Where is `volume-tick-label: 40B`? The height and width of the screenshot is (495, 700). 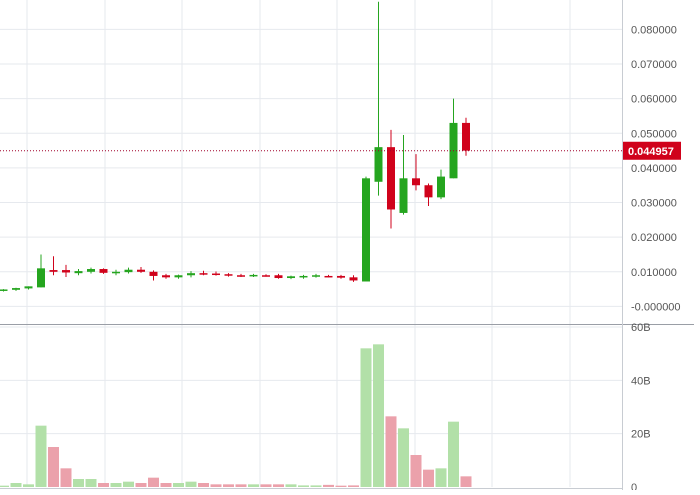
volume-tick-label: 40B is located at coordinates (641, 381).